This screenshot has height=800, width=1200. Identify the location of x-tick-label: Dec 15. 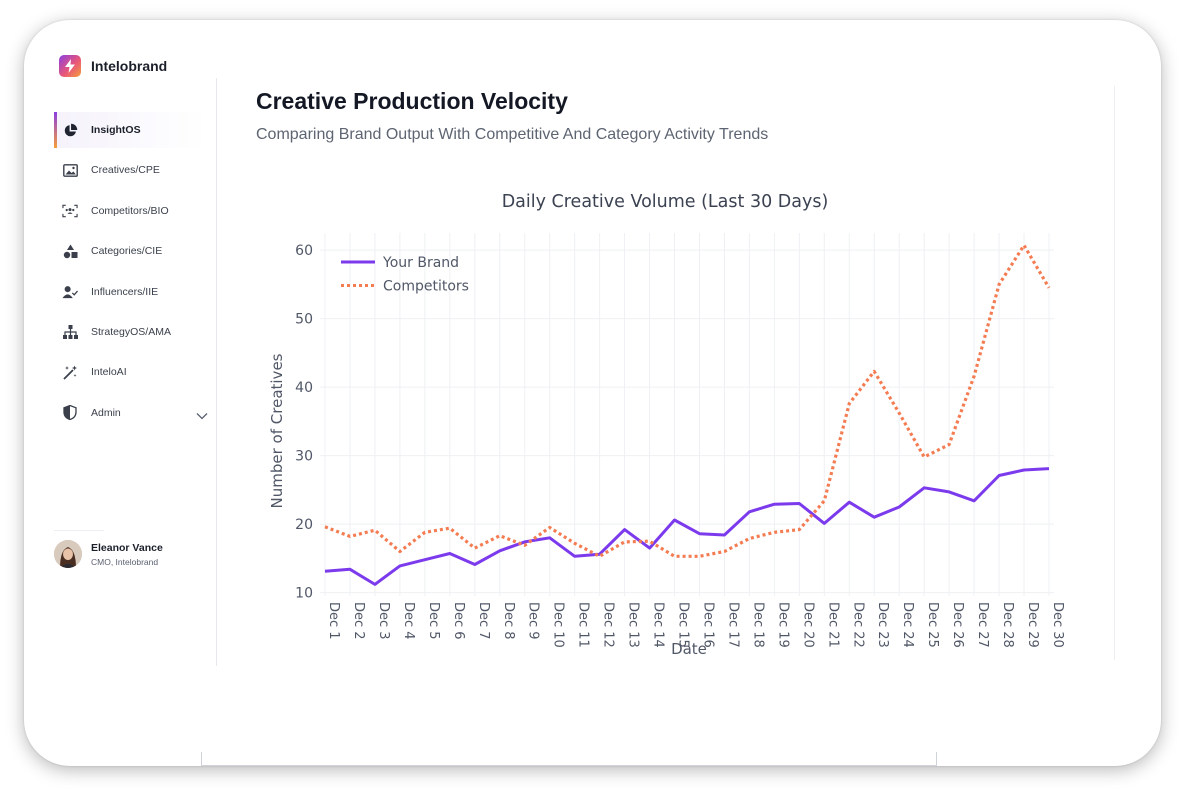
(683, 625).